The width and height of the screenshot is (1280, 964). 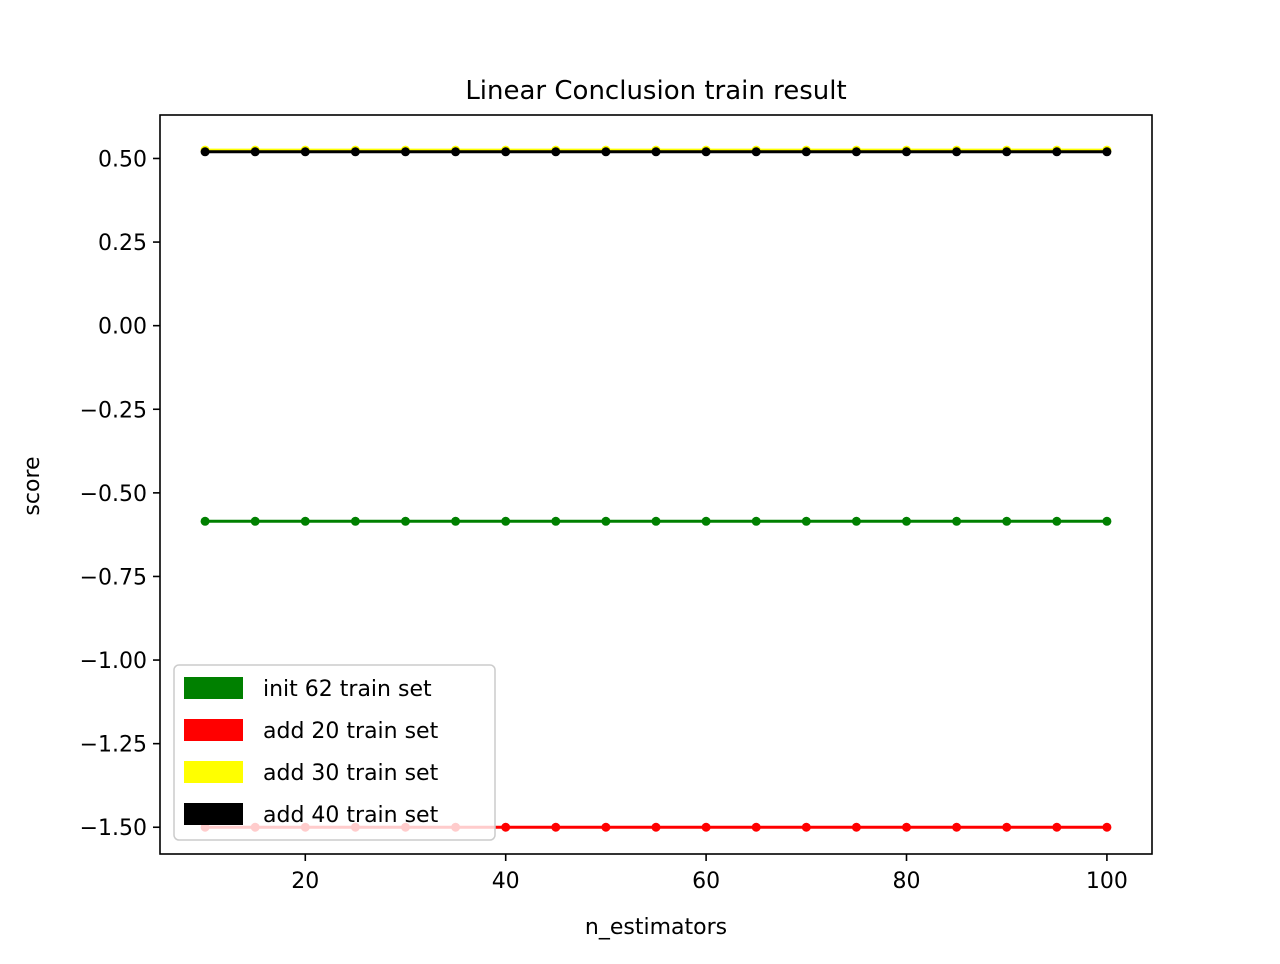 I want to click on y-axis-label: score, so click(x=32, y=485).